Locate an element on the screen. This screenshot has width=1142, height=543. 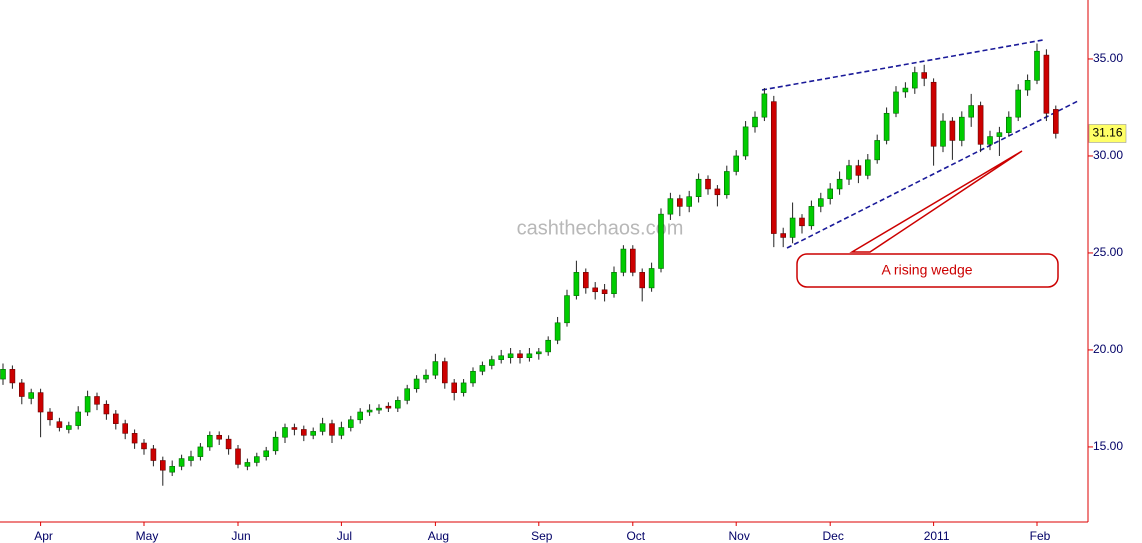
wedge-lower-line is located at coordinates (932, 174).